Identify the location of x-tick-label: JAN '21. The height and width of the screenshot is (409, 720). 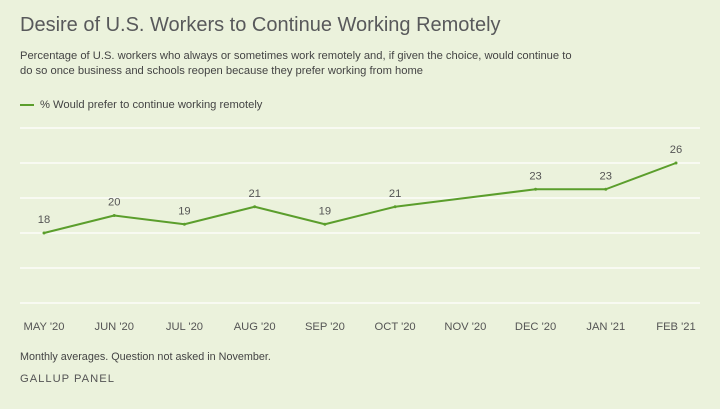
(605, 327).